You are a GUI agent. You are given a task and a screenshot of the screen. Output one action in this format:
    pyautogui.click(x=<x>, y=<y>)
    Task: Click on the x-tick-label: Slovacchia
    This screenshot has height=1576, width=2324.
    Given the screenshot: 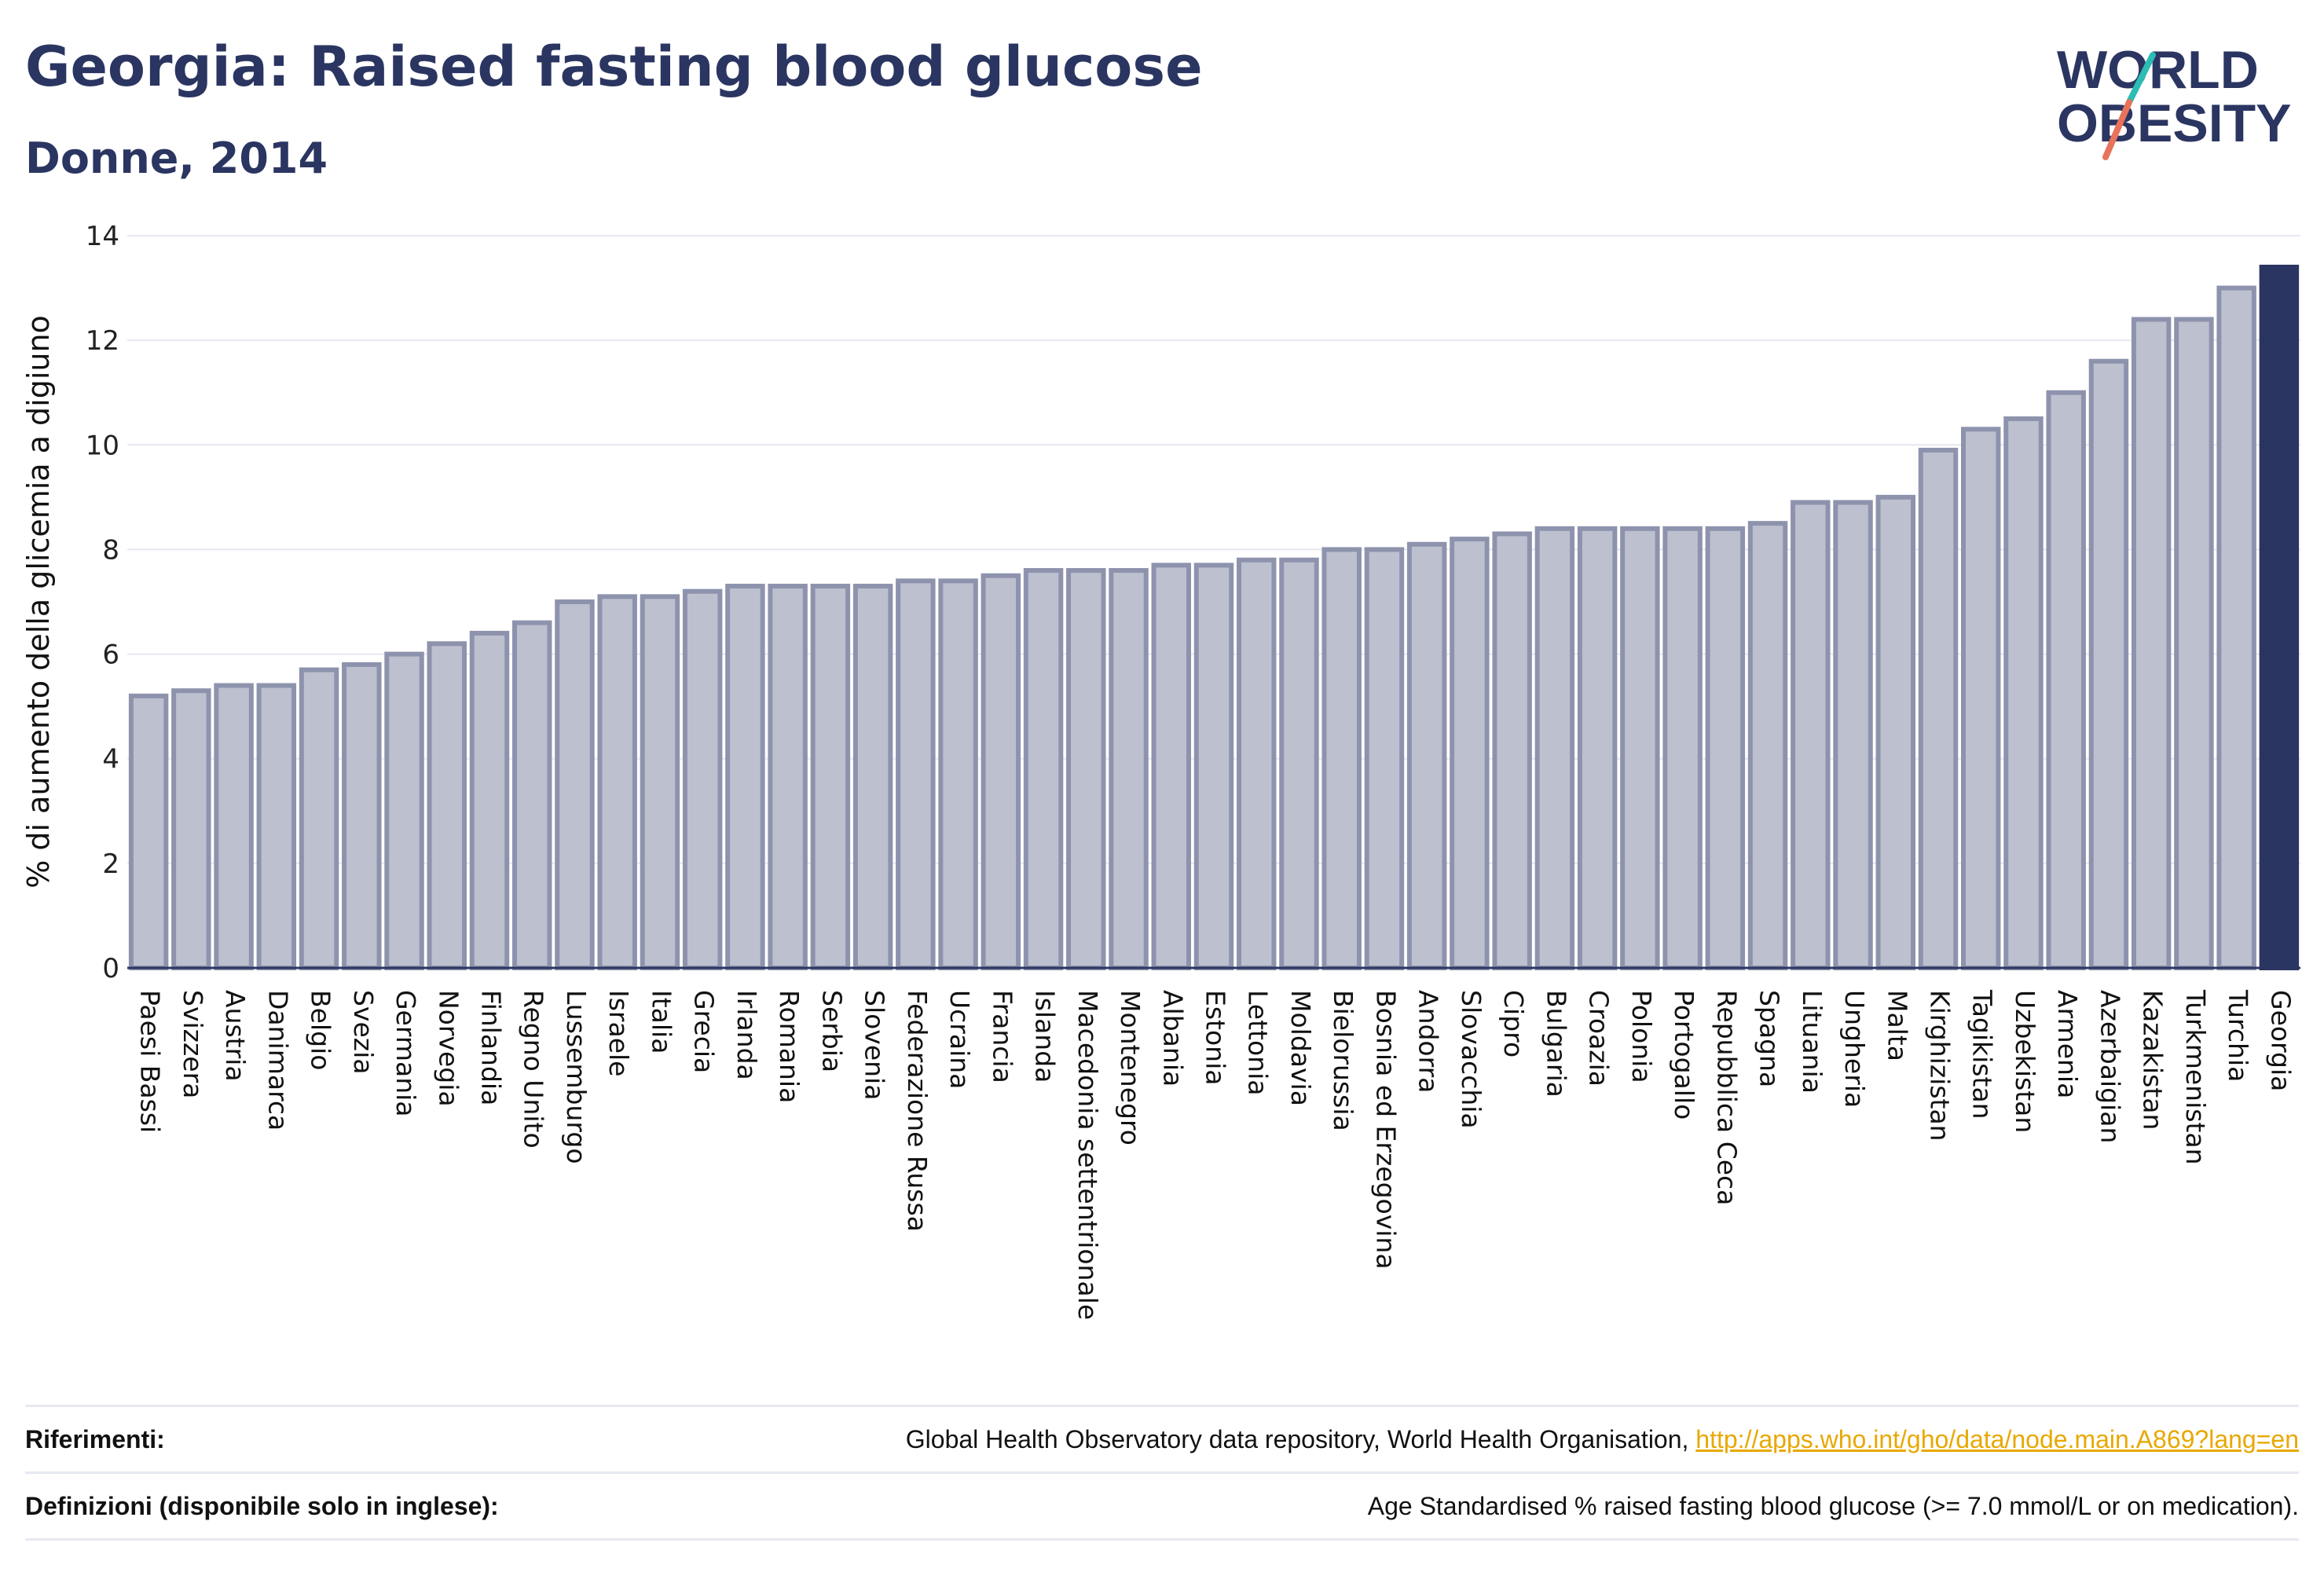 What is the action you would take?
    pyautogui.click(x=1471, y=1059)
    